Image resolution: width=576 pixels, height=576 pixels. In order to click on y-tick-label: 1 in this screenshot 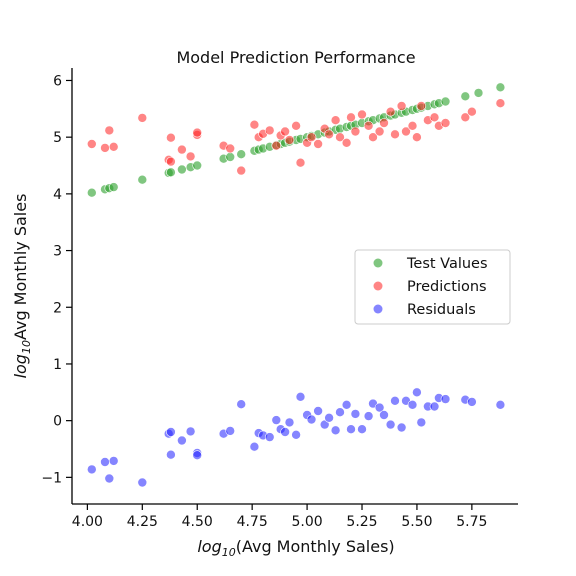, I will do `click(57, 365)`.